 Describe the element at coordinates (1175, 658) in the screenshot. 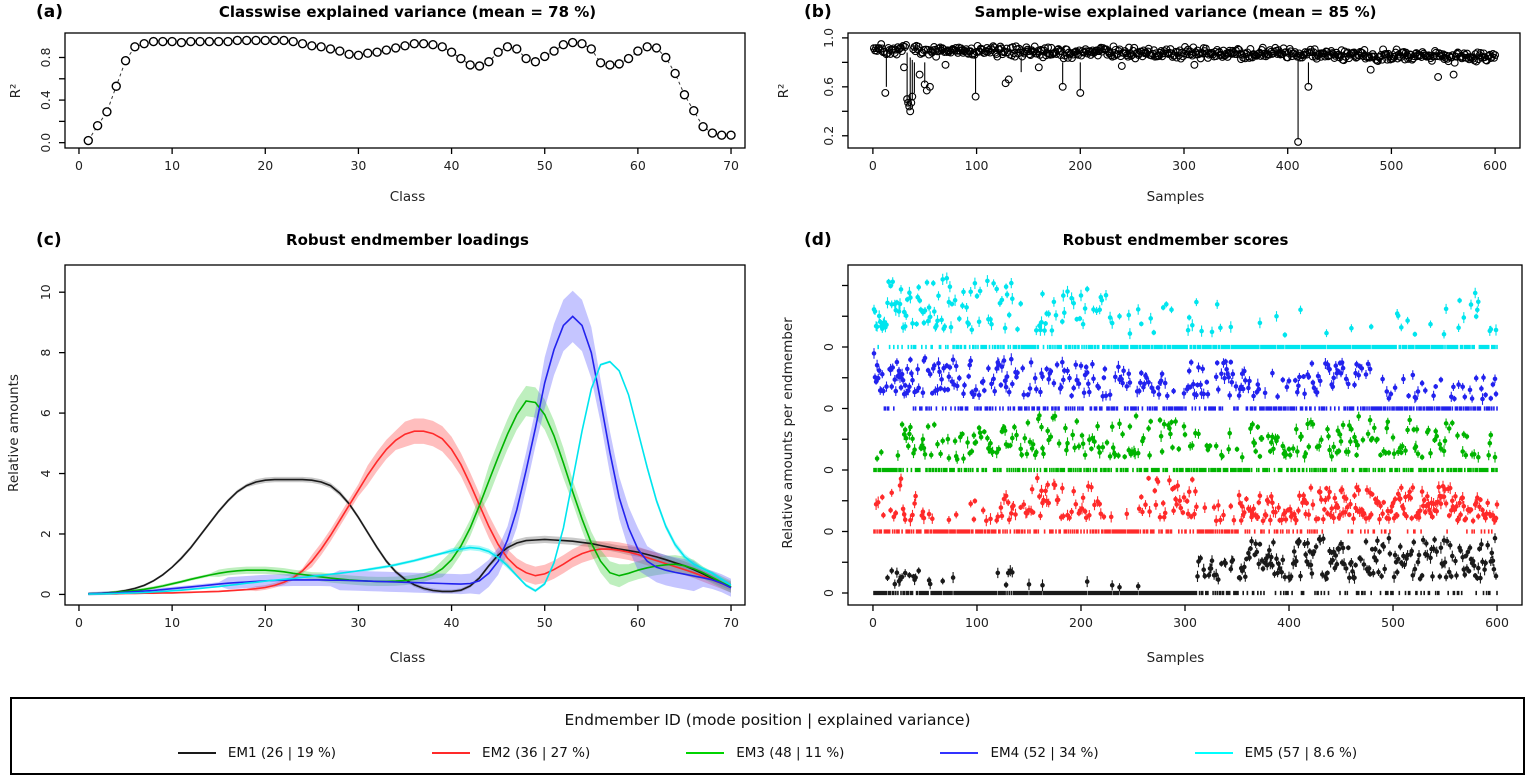

I see `panel-d-xlabel: Samples` at that location.